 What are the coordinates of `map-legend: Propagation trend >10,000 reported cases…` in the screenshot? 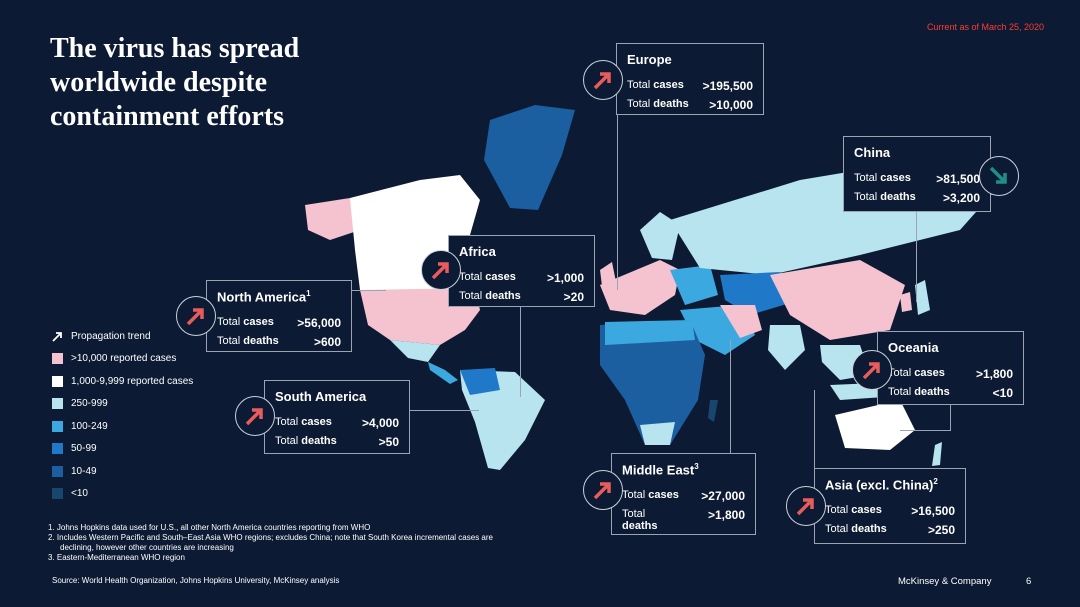 It's located at (122, 415).